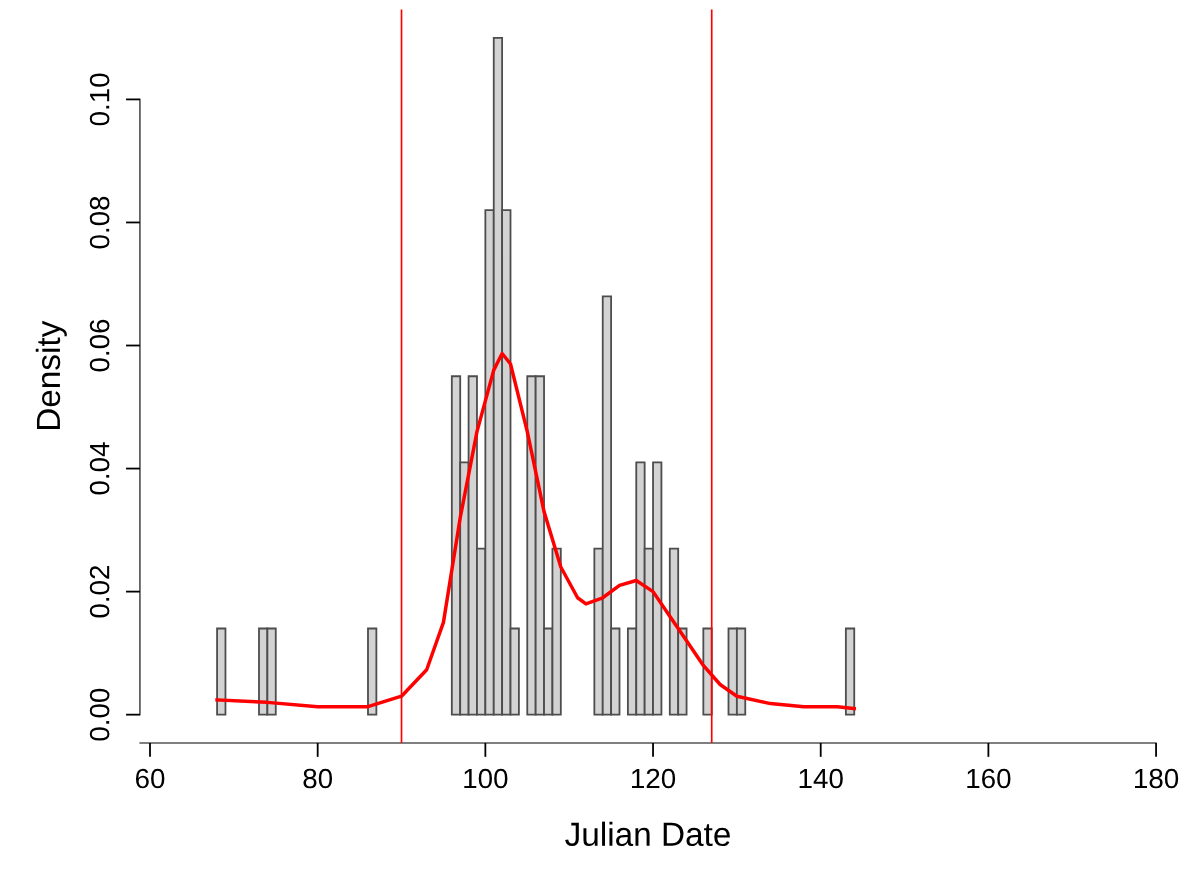  I want to click on y-tick-label: 0.02, so click(99, 591).